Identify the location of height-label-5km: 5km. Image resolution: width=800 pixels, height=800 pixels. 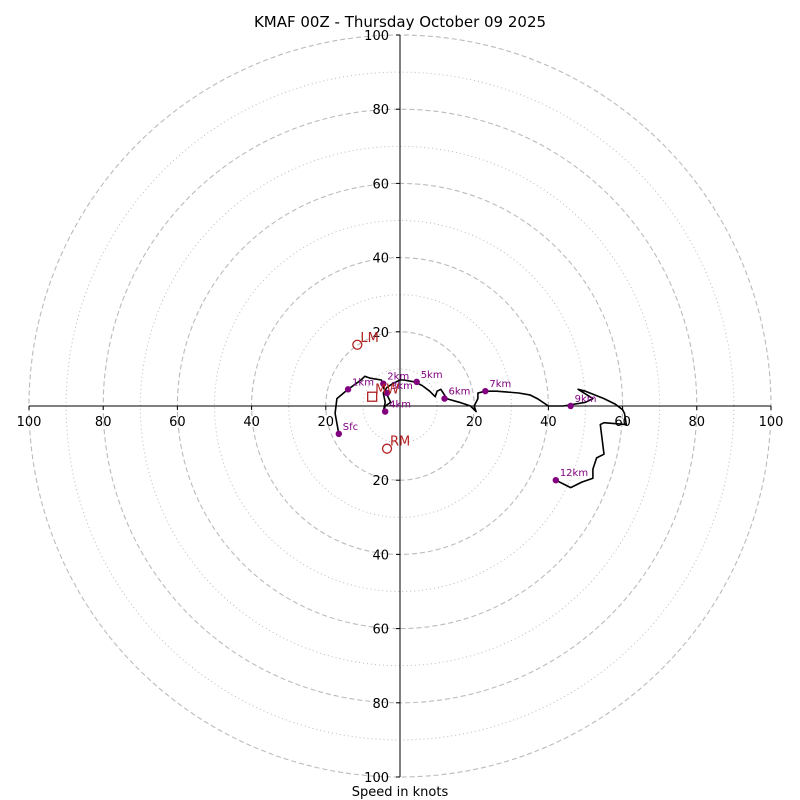
(432, 375).